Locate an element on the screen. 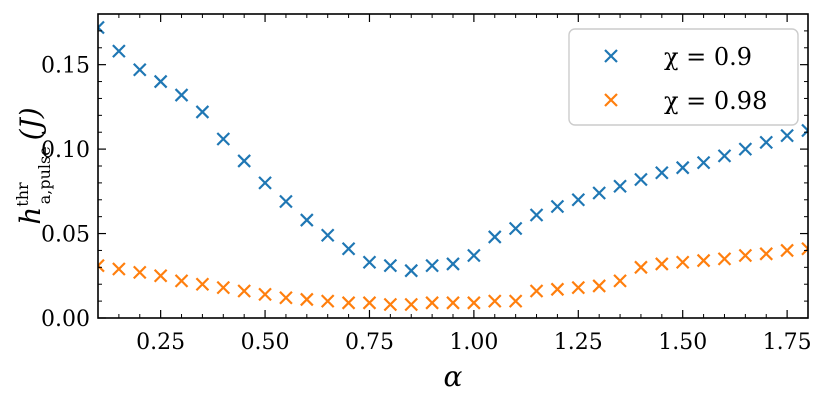 This screenshot has height=402, width=830. x-tick-label: 0.75 is located at coordinates (369, 342).